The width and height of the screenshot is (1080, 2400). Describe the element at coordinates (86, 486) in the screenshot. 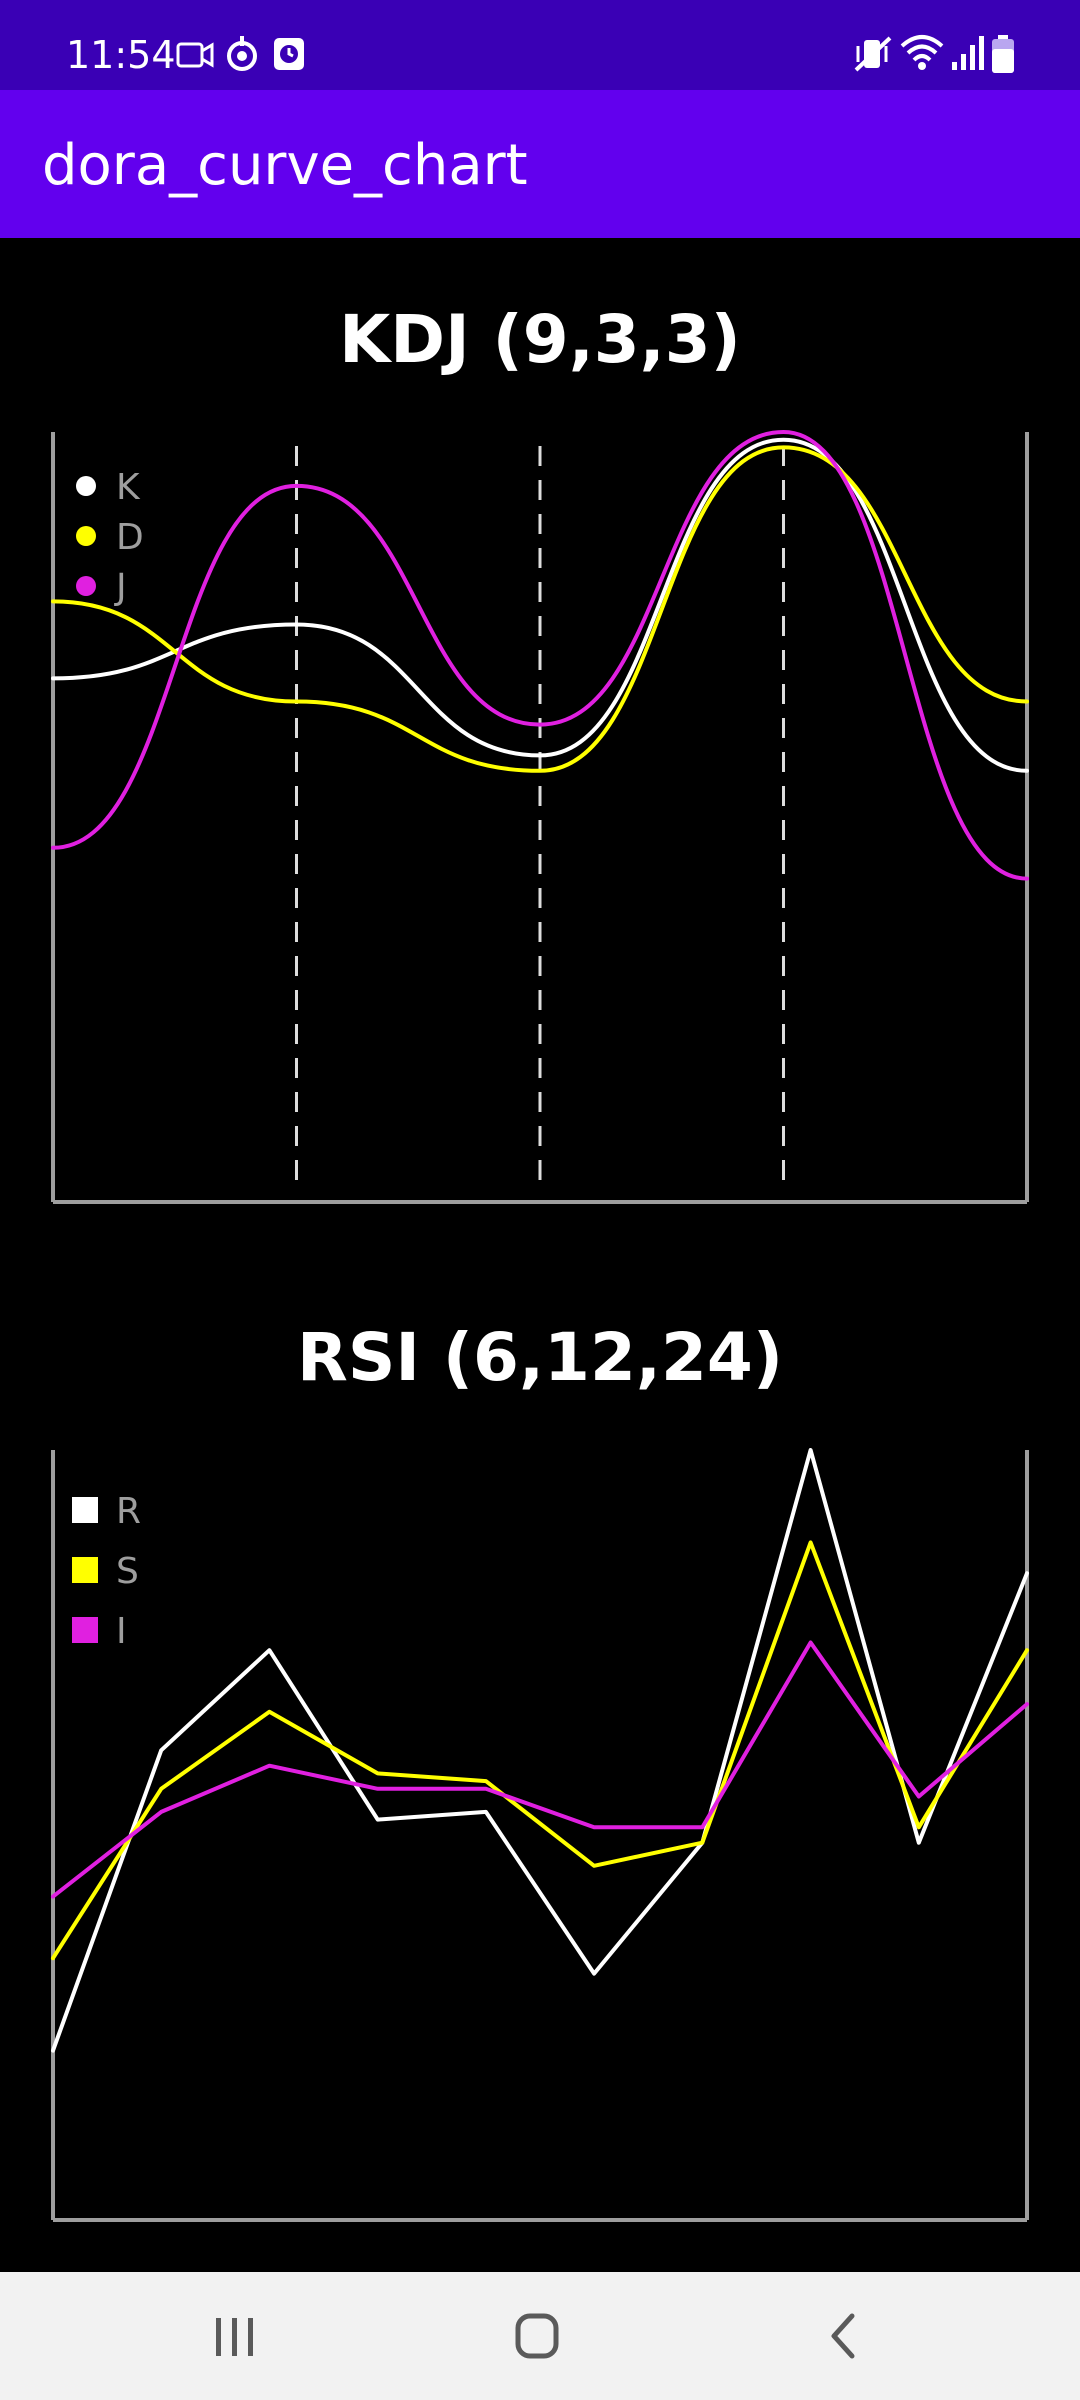

I see `chart-0-legend-marker-K` at that location.